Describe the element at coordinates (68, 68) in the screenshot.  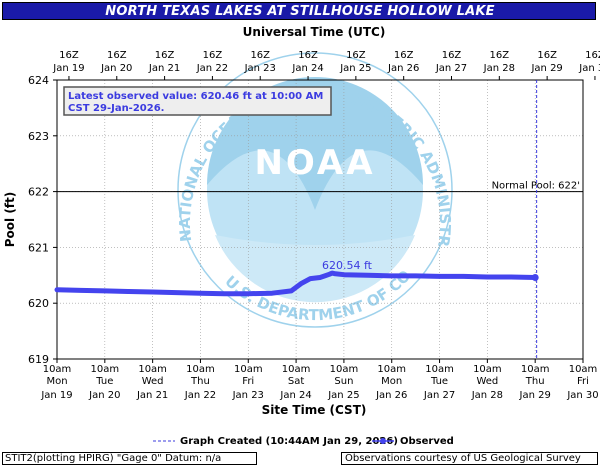
I see `top-tick-label-date: Jan 19` at that location.